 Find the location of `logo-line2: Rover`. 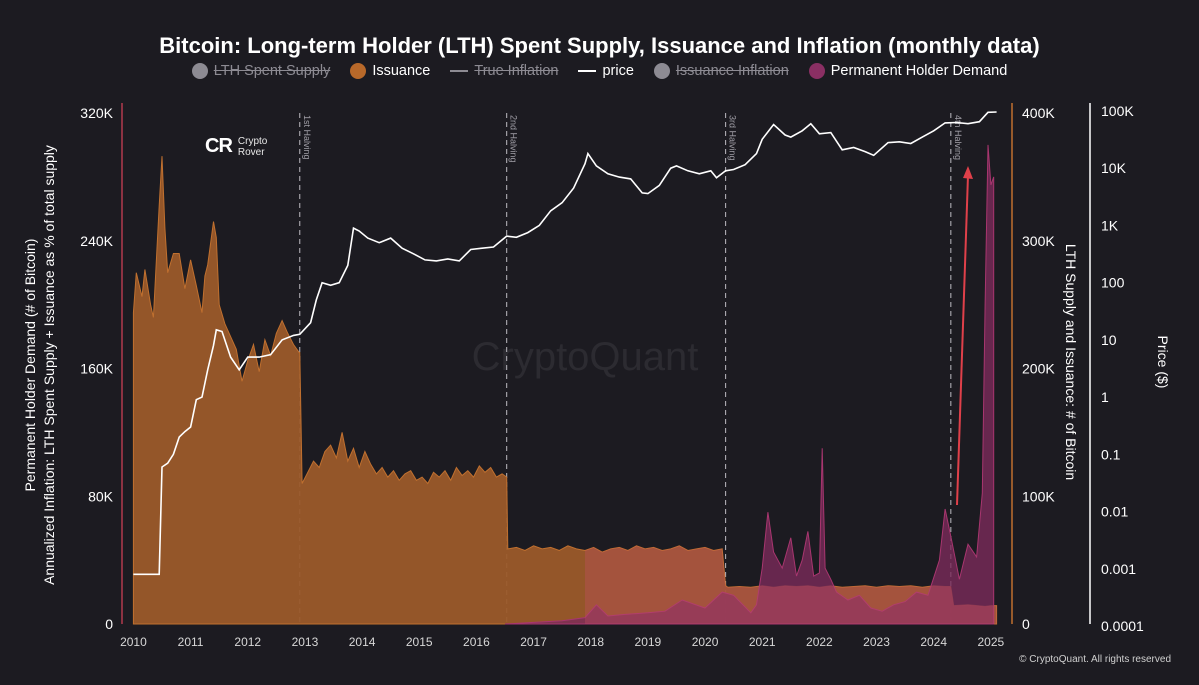

logo-line2: Rover is located at coordinates (251, 152).